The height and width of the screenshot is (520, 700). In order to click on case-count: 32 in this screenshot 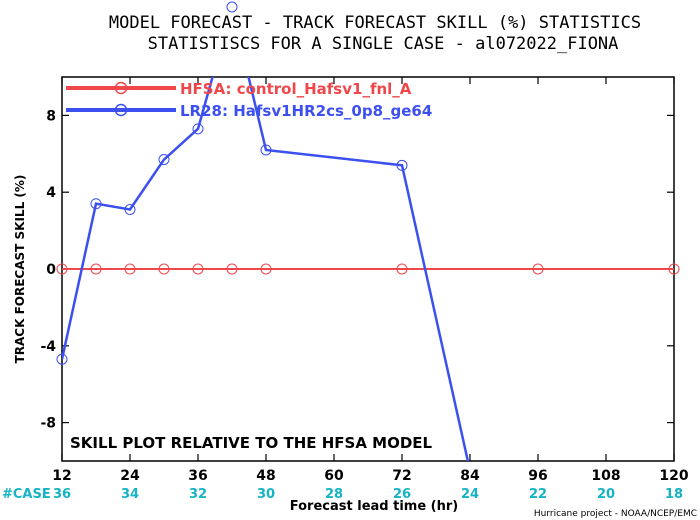, I will do `click(198, 494)`.